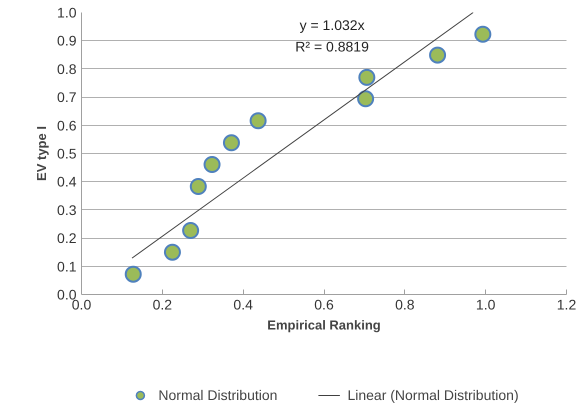 The image size is (584, 419). What do you see at coordinates (486, 304) in the screenshot?
I see `x-tick-label: 1.0` at bounding box center [486, 304].